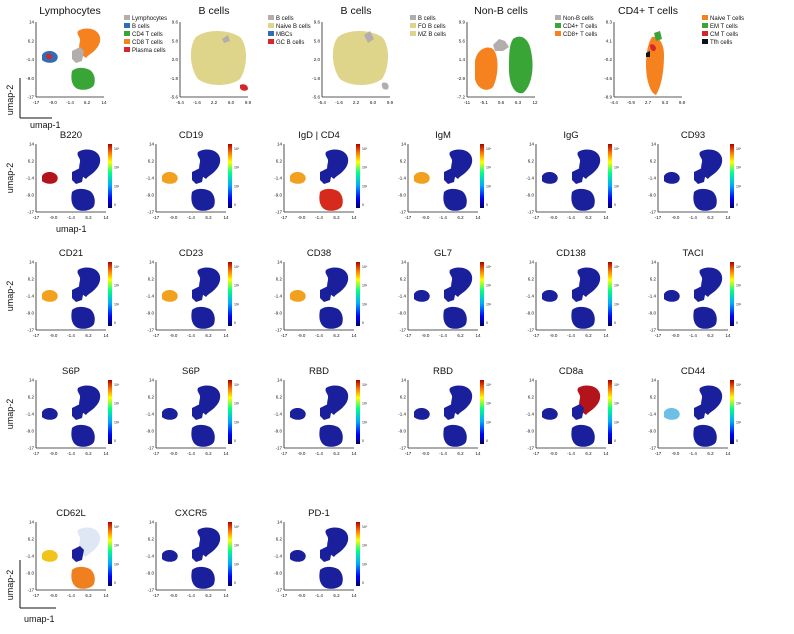 This screenshot has width=794, height=634. I want to click on panel-title: IgG, so click(570, 135).